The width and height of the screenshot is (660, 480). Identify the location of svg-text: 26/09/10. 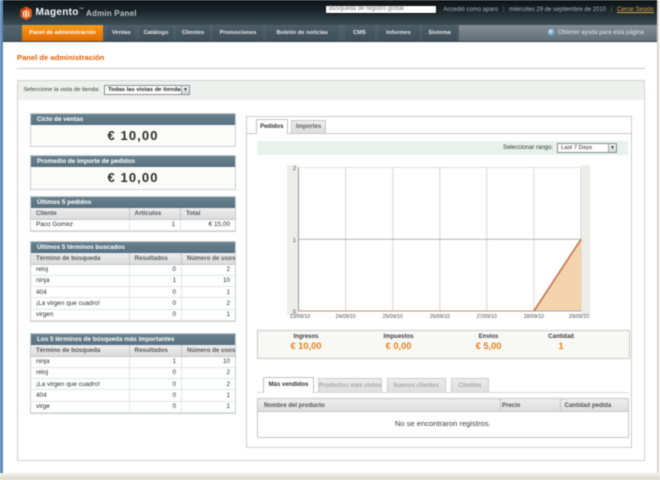
(439, 317).